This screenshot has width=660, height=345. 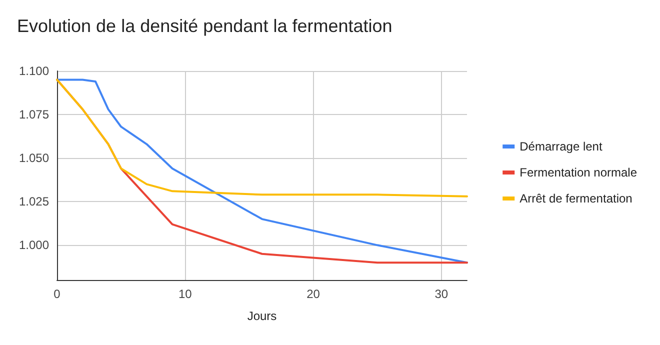 I want to click on y-tick-label: 1.075, so click(x=34, y=115).